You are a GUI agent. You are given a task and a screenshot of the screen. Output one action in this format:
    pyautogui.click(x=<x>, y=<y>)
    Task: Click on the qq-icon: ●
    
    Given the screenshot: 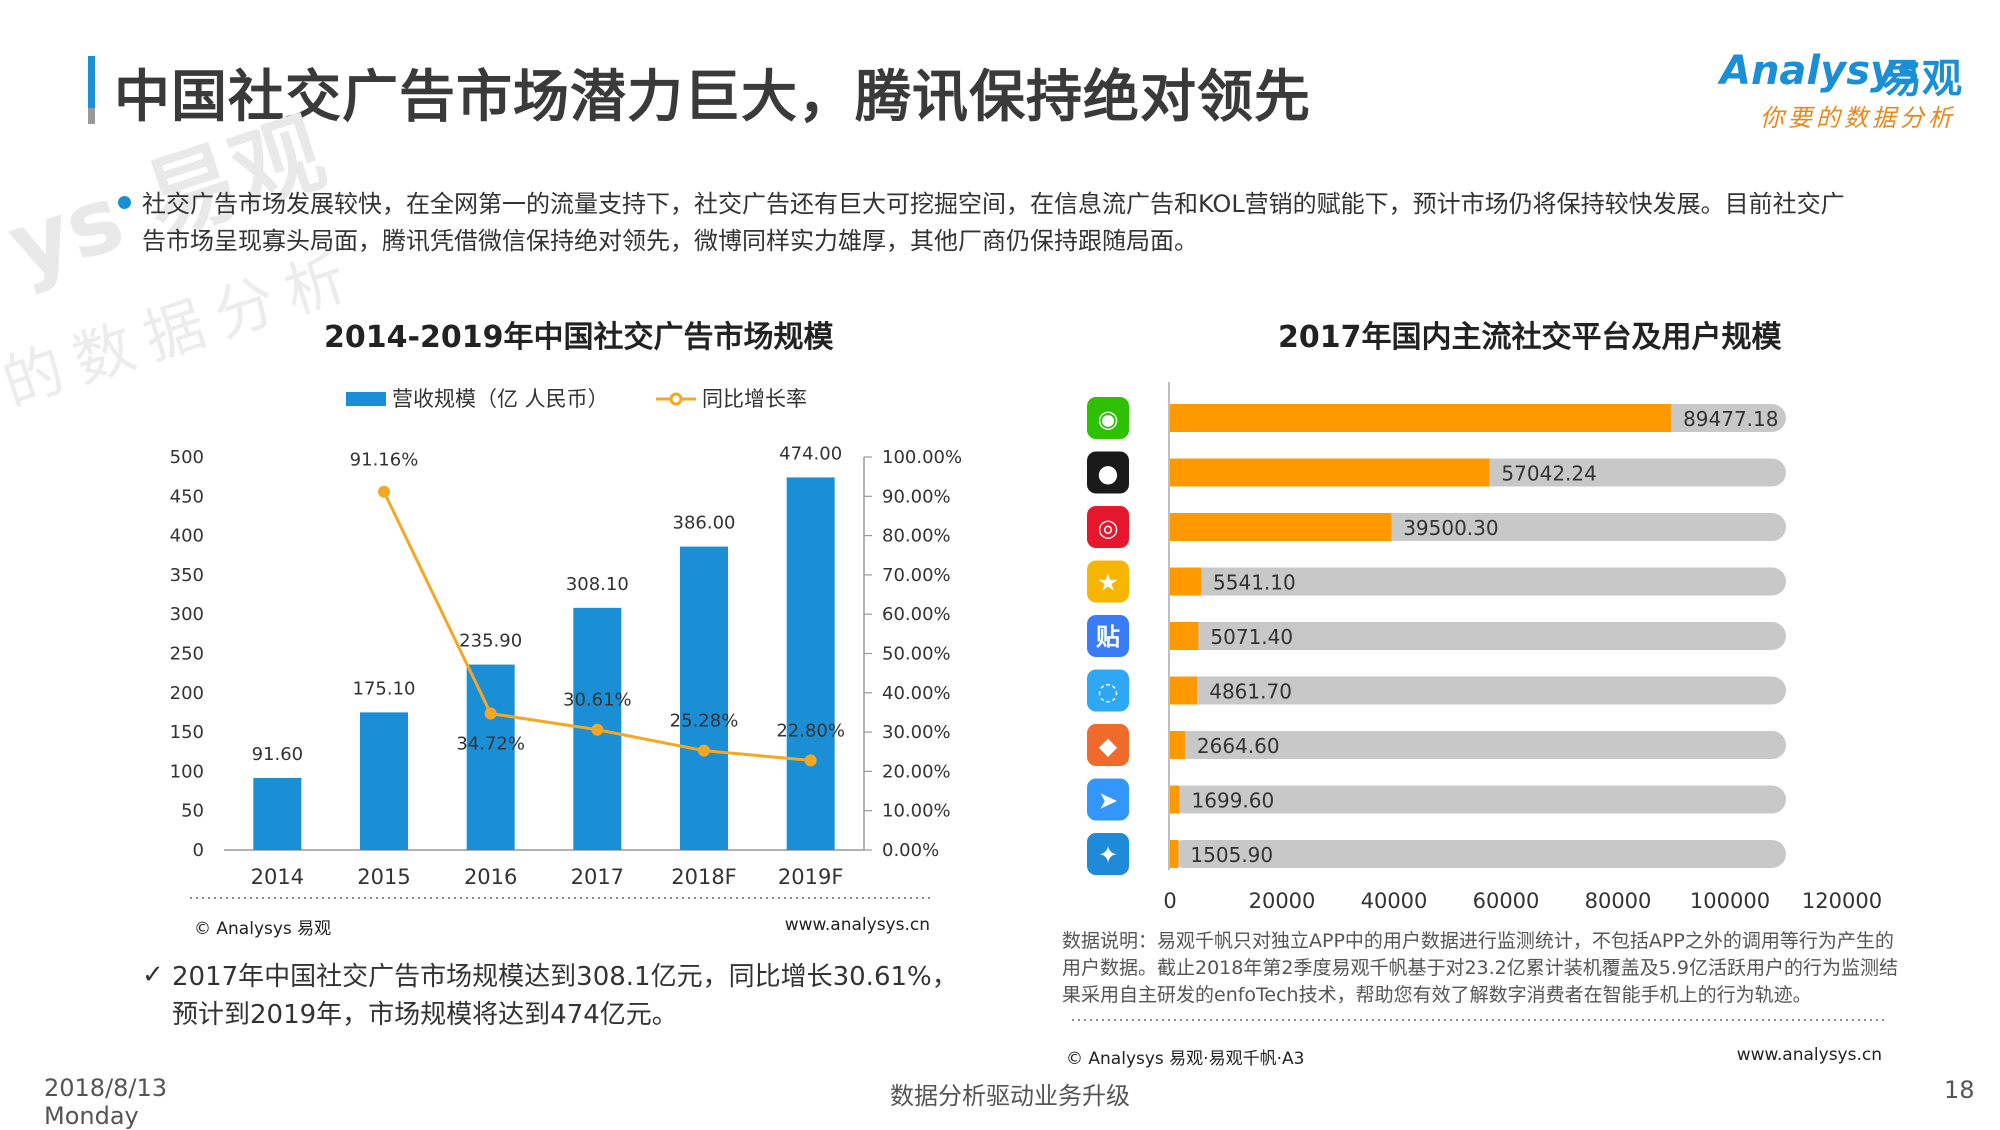 What is the action you would take?
    pyautogui.click(x=1108, y=472)
    